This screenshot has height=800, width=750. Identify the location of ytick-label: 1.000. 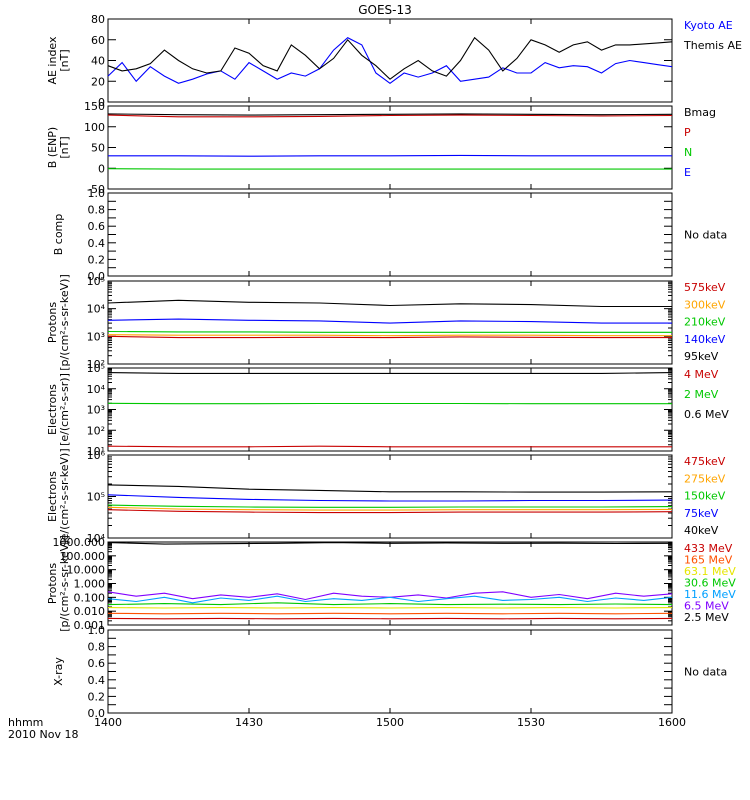
(90, 584).